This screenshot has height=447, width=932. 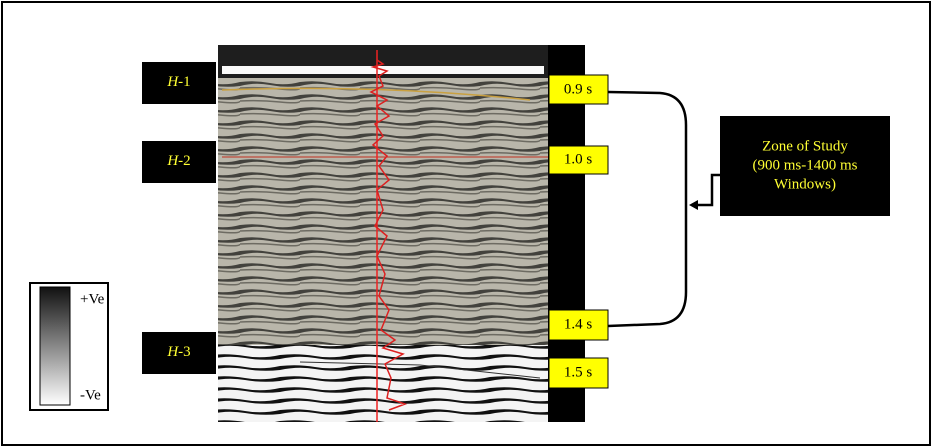 I want to click on time-label: 1.4 s, so click(x=578, y=324).